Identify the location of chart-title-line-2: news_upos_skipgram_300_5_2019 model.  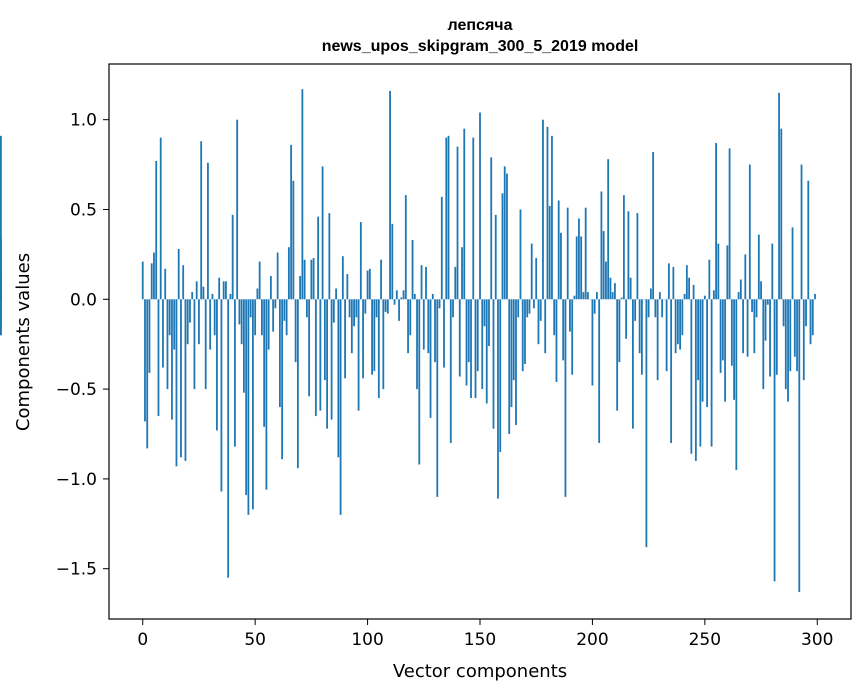
(480, 46).